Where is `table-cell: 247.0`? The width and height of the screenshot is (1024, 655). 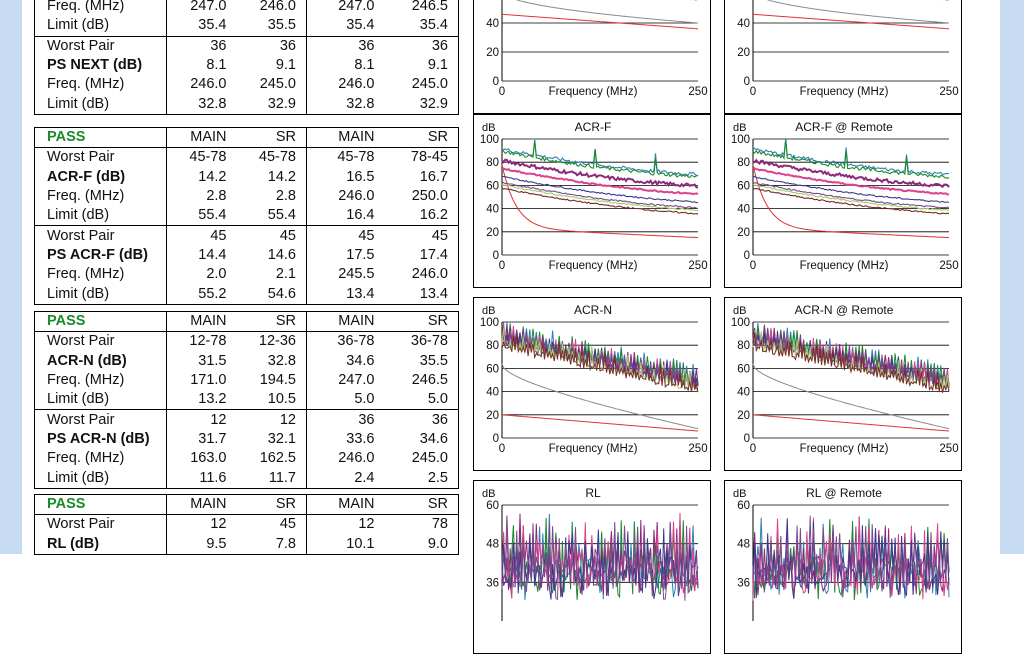
table-cell: 247.0 is located at coordinates (356, 380).